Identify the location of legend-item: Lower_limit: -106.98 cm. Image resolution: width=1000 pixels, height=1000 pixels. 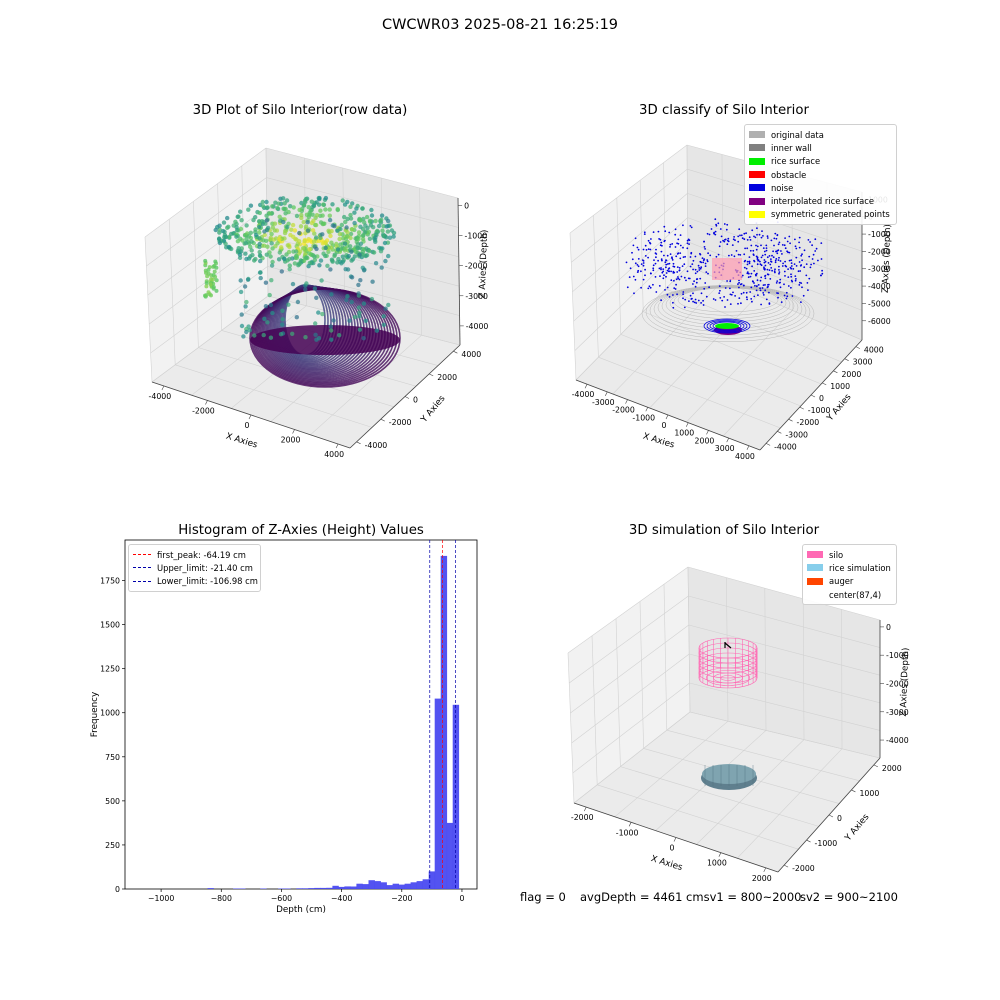
(195, 581).